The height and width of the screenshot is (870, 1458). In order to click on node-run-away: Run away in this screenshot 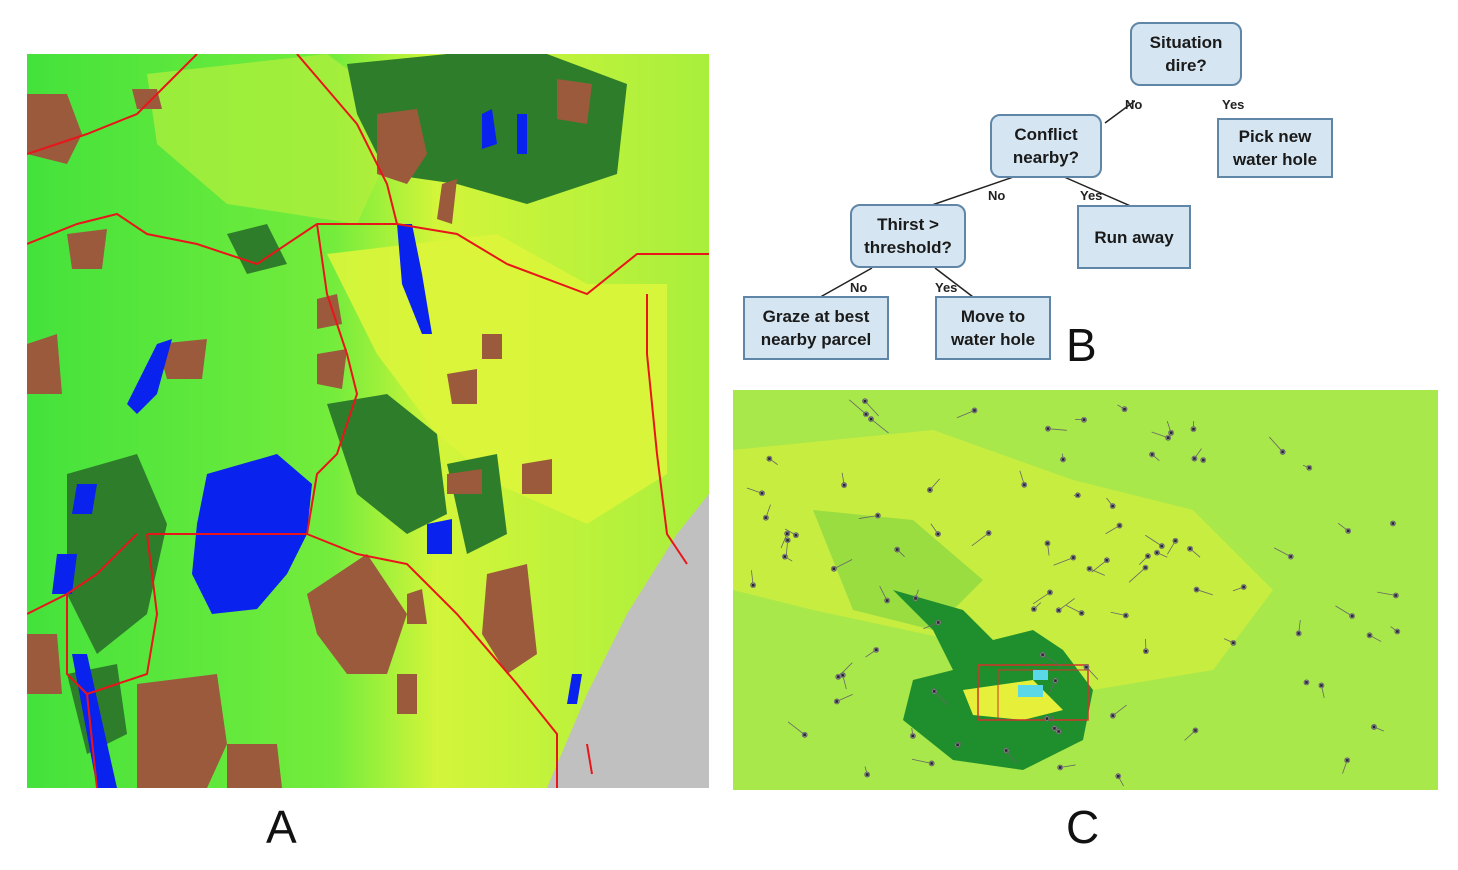, I will do `click(1134, 237)`.